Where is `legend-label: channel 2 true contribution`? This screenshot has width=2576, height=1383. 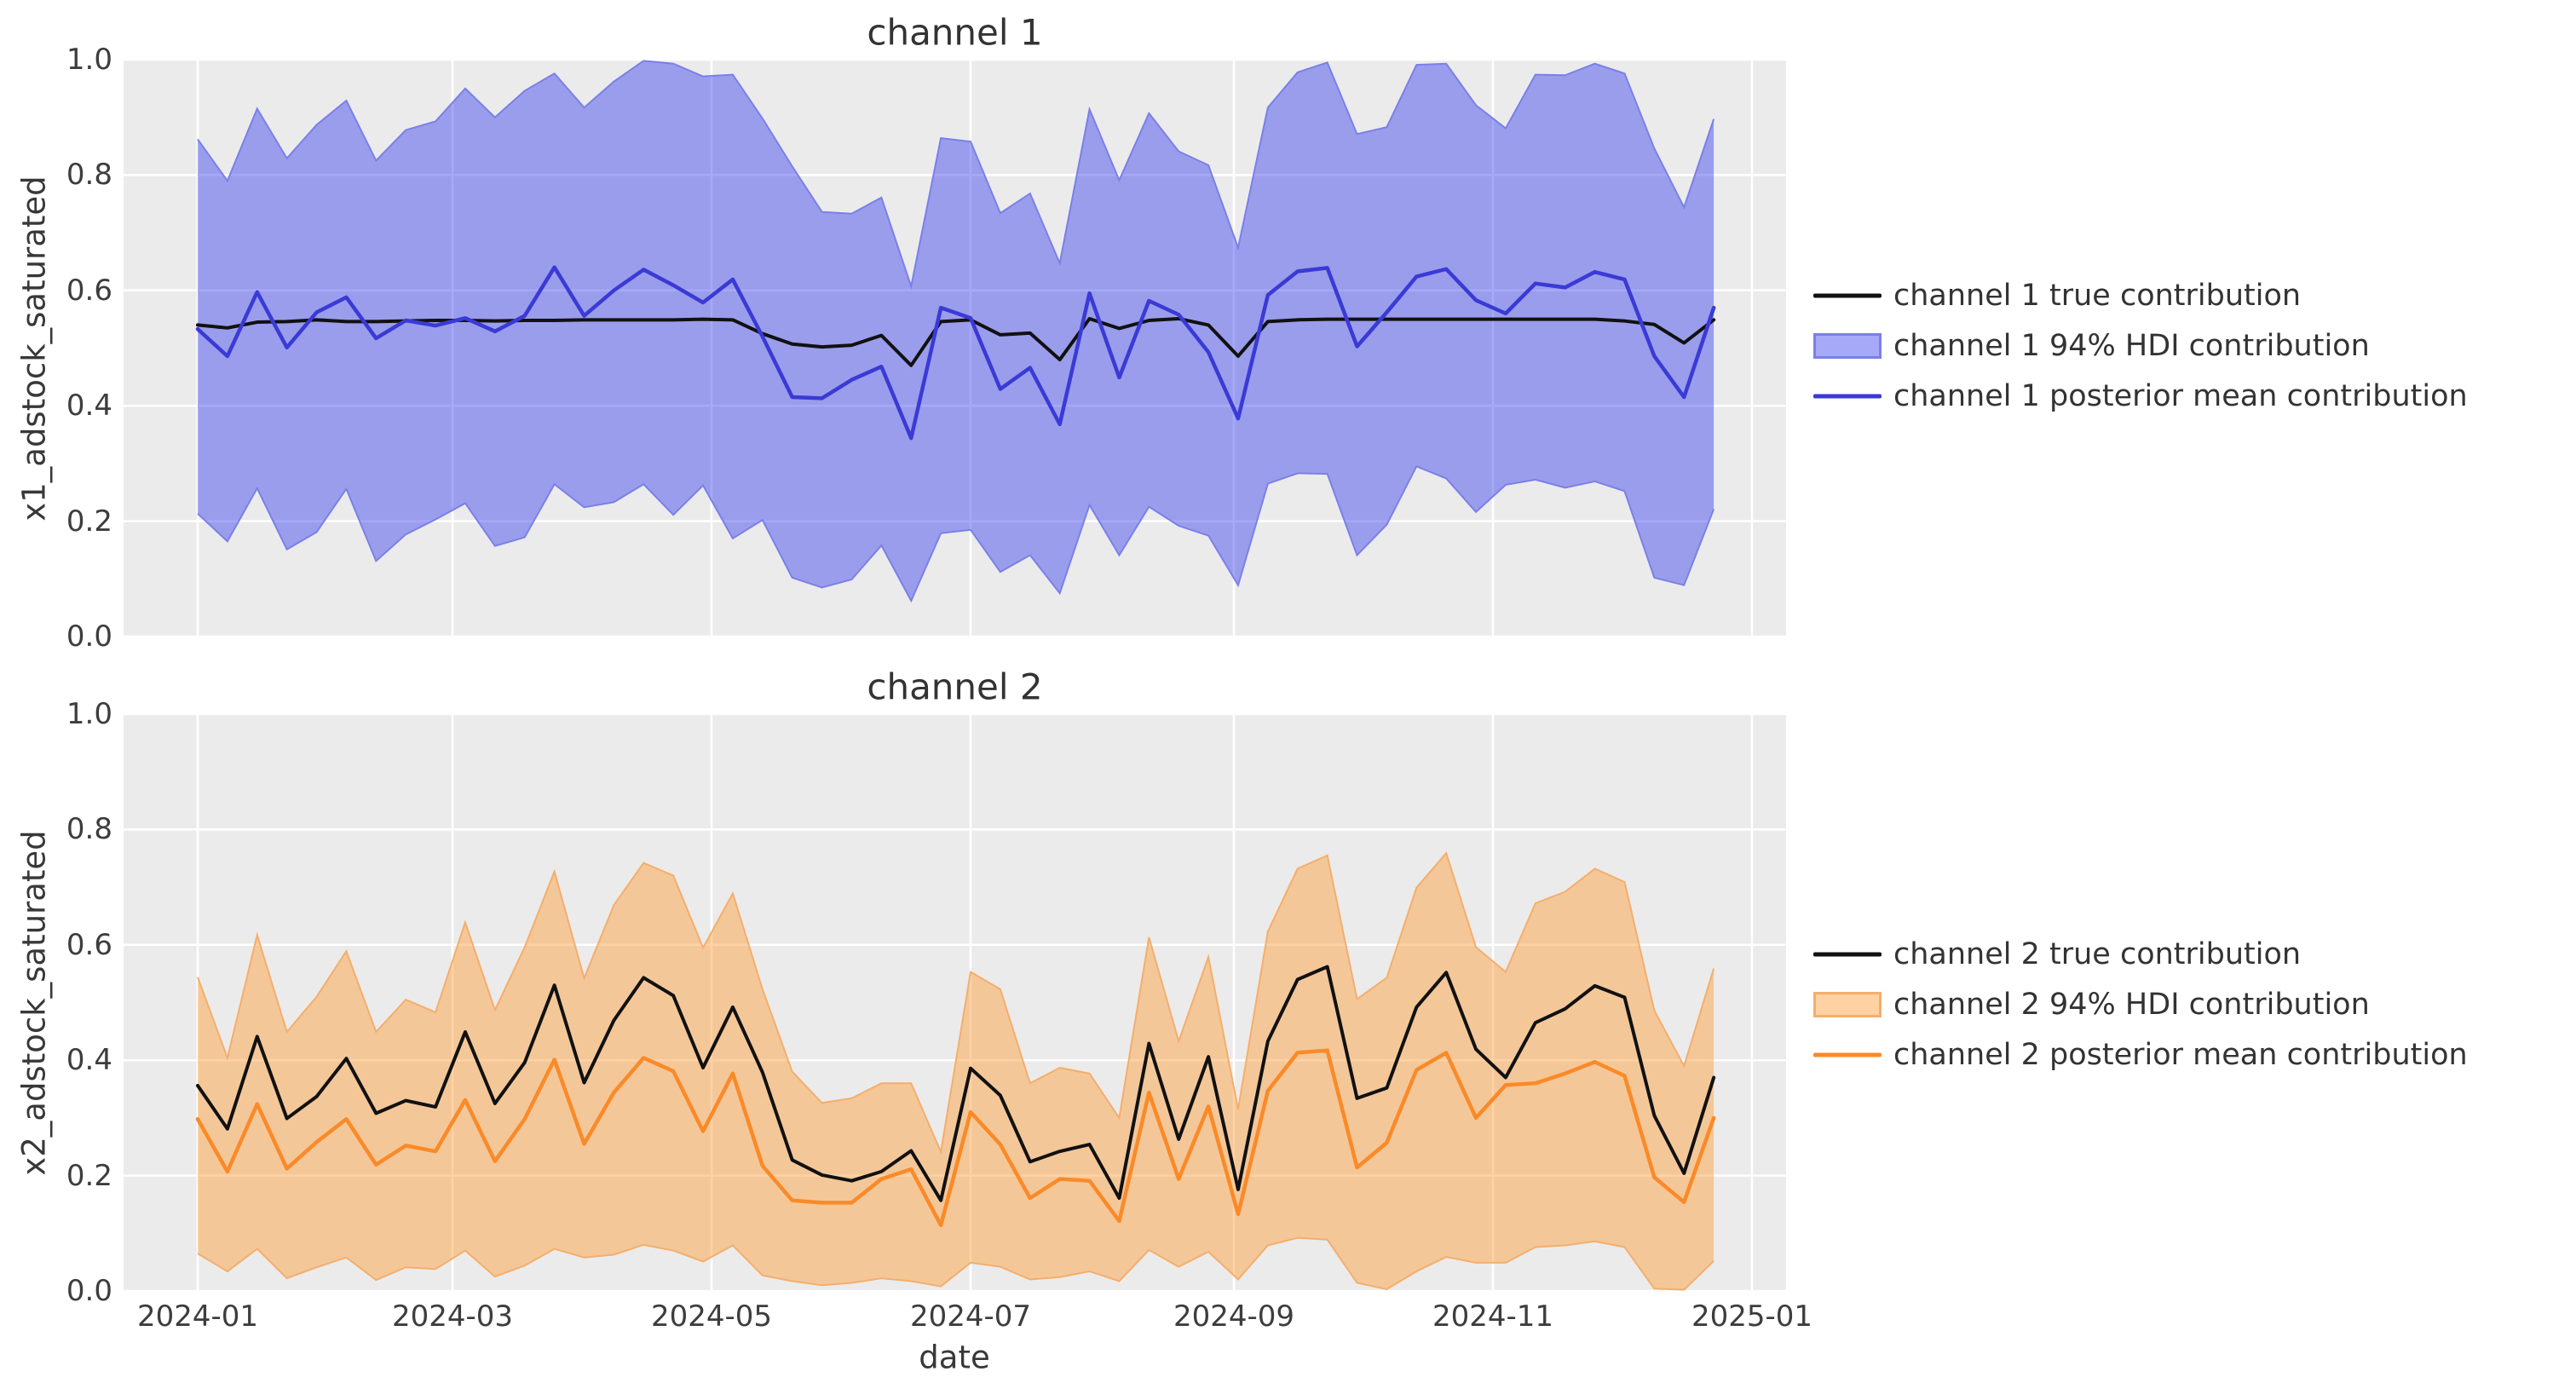
legend-label: channel 2 true contribution is located at coordinates (2097, 954).